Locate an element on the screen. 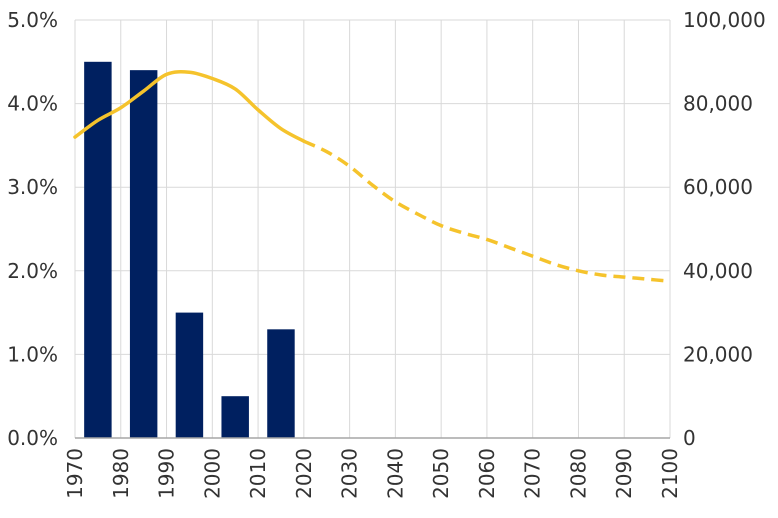 The height and width of the screenshot is (518, 778). x-tick-label: 2040 is located at coordinates (395, 473).